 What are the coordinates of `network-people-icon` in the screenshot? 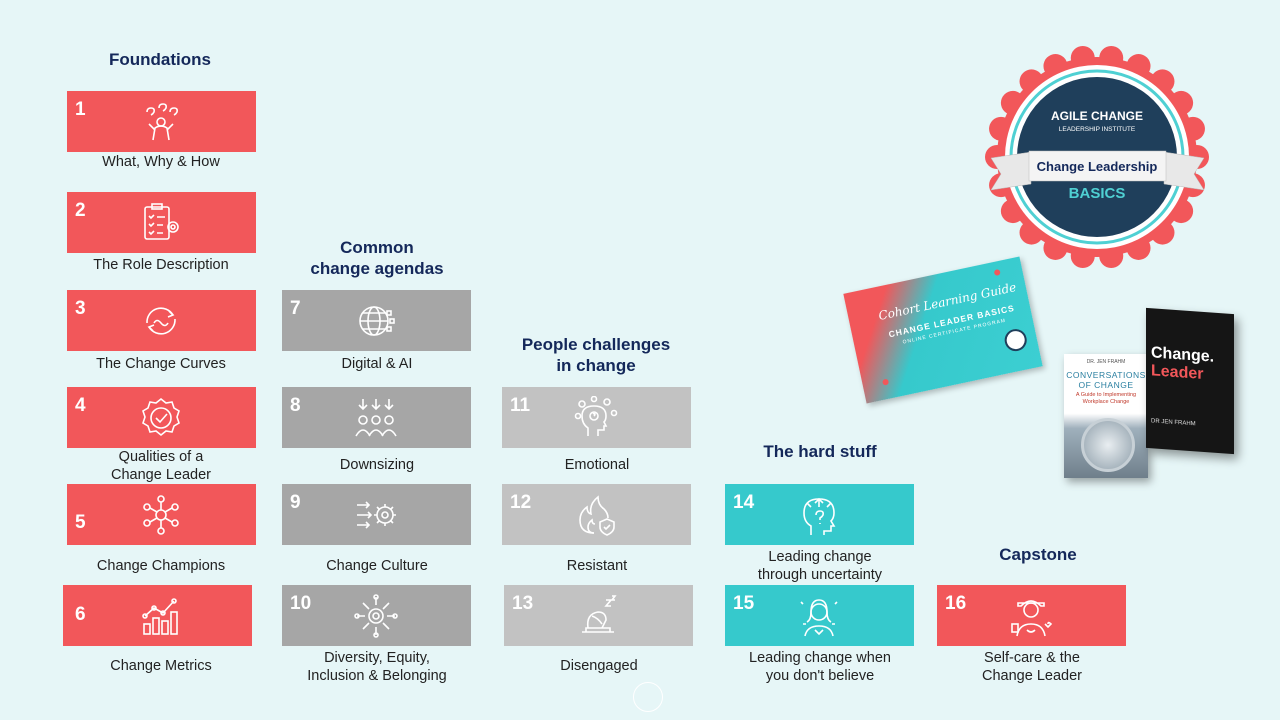 It's located at (161, 515).